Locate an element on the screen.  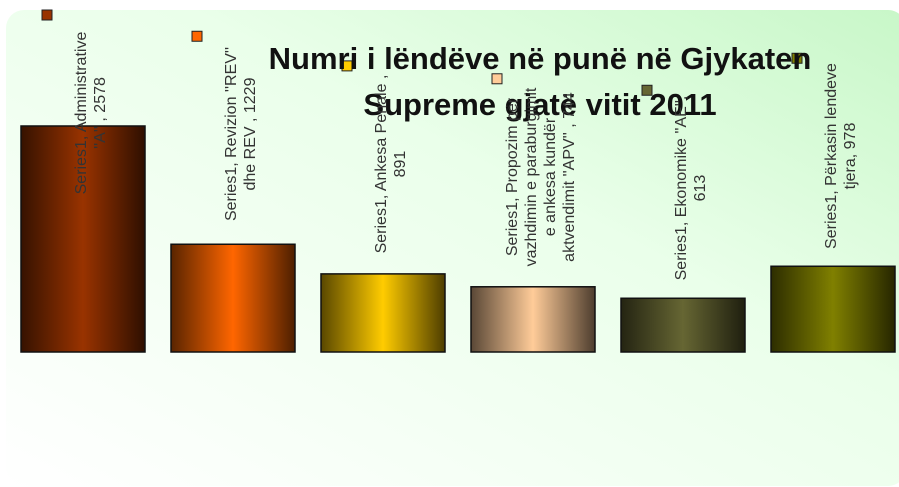
data-label: Series1, Administrative ''A'' , 2578 is located at coordinates (91, 113).